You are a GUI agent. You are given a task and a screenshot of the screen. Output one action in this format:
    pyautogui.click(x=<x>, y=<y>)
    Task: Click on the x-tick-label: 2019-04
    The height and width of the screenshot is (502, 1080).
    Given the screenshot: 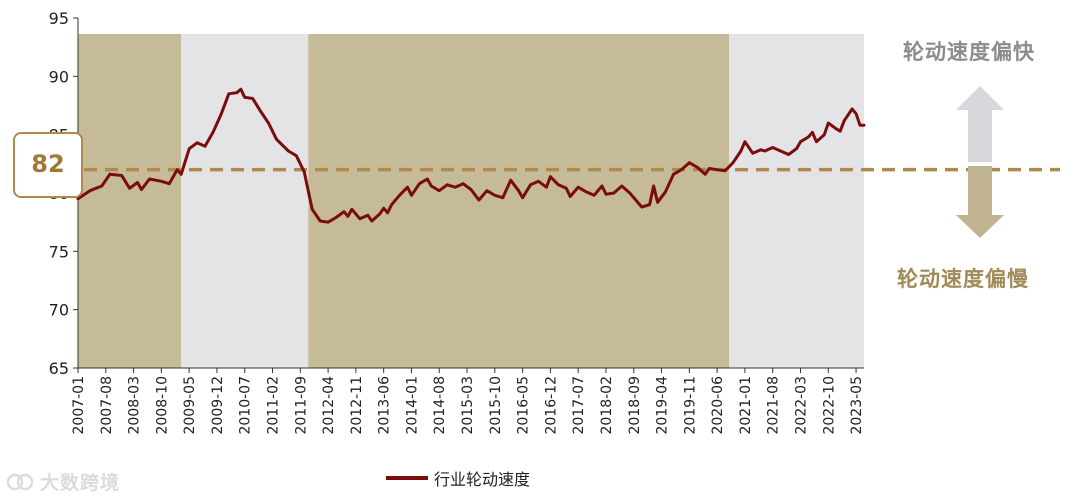 What is the action you would take?
    pyautogui.click(x=663, y=405)
    